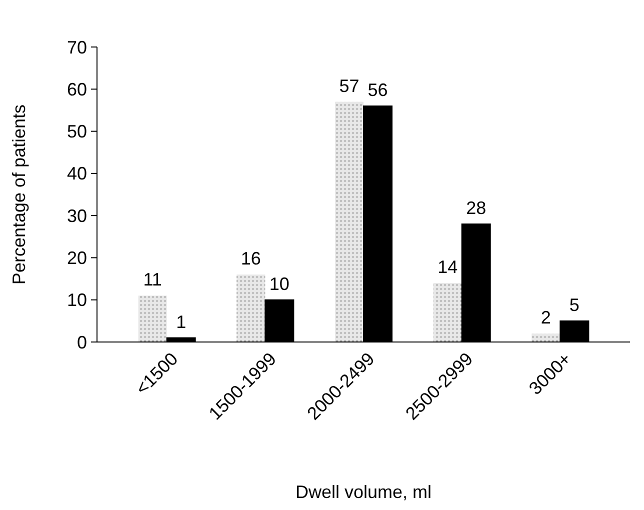  I want to click on y-tick-label: 50, so click(76, 132).